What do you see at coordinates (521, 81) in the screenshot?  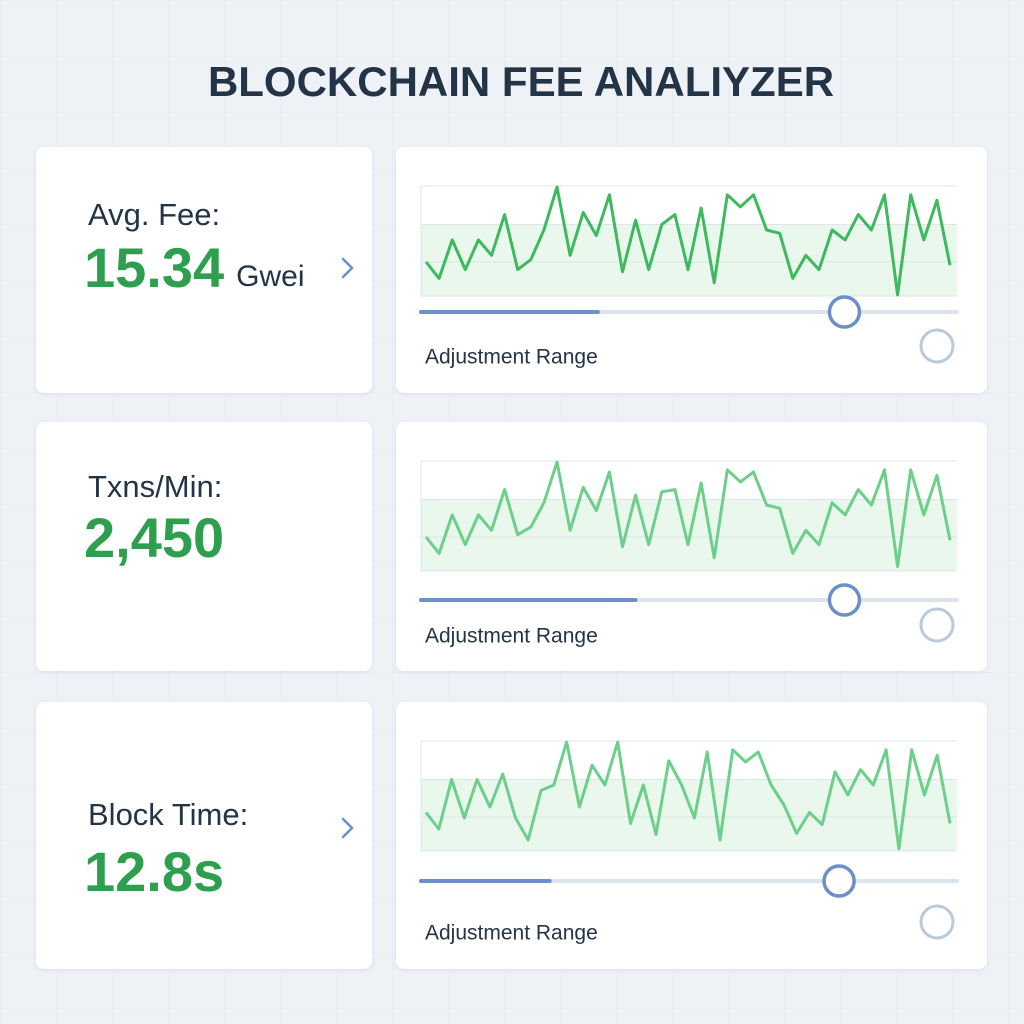 I see `page-title: BLOCKCHAIN FEE ANALIYZER` at bounding box center [521, 81].